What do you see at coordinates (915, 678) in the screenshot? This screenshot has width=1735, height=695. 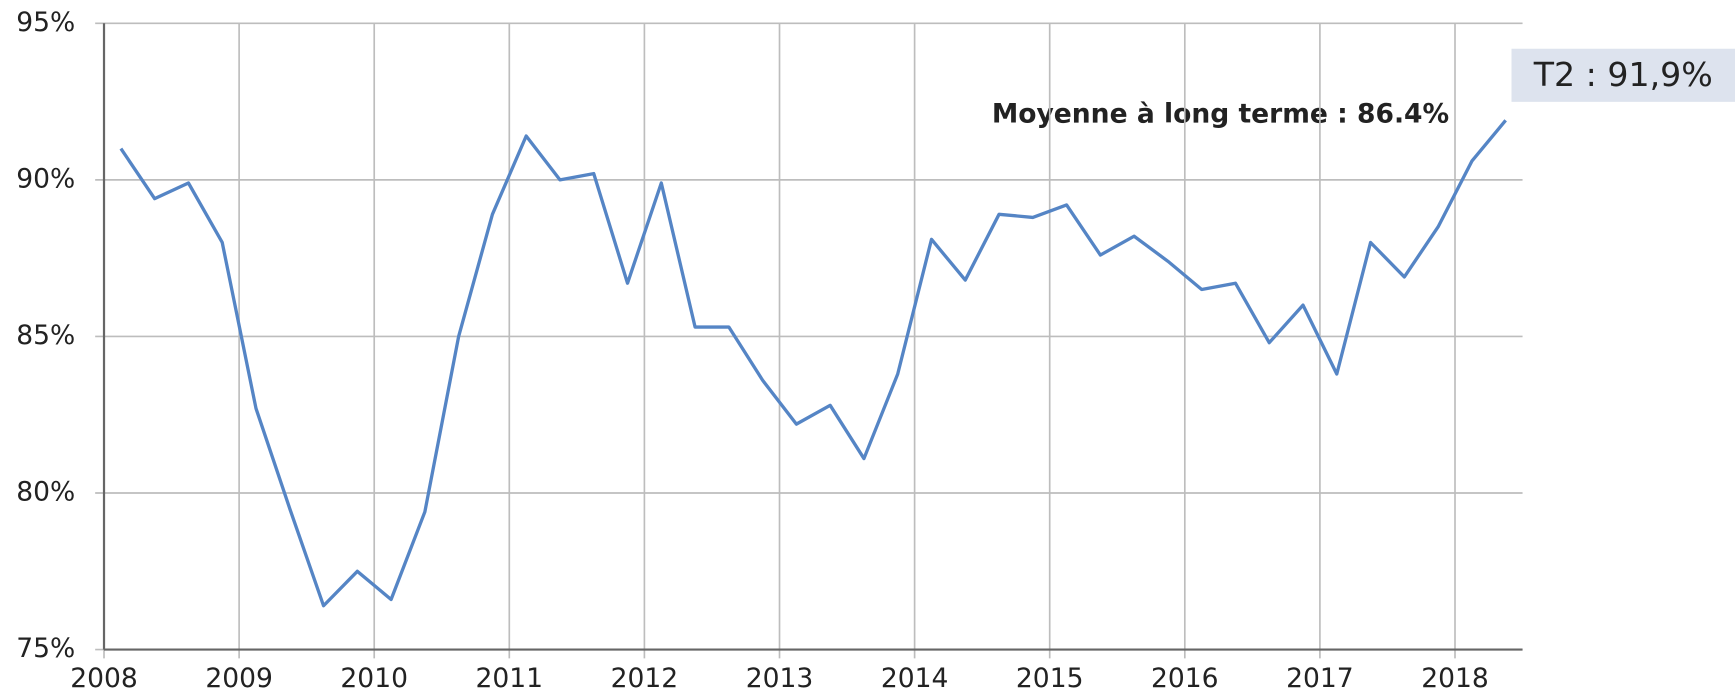 I see `x-tick-label: 2014` at bounding box center [915, 678].